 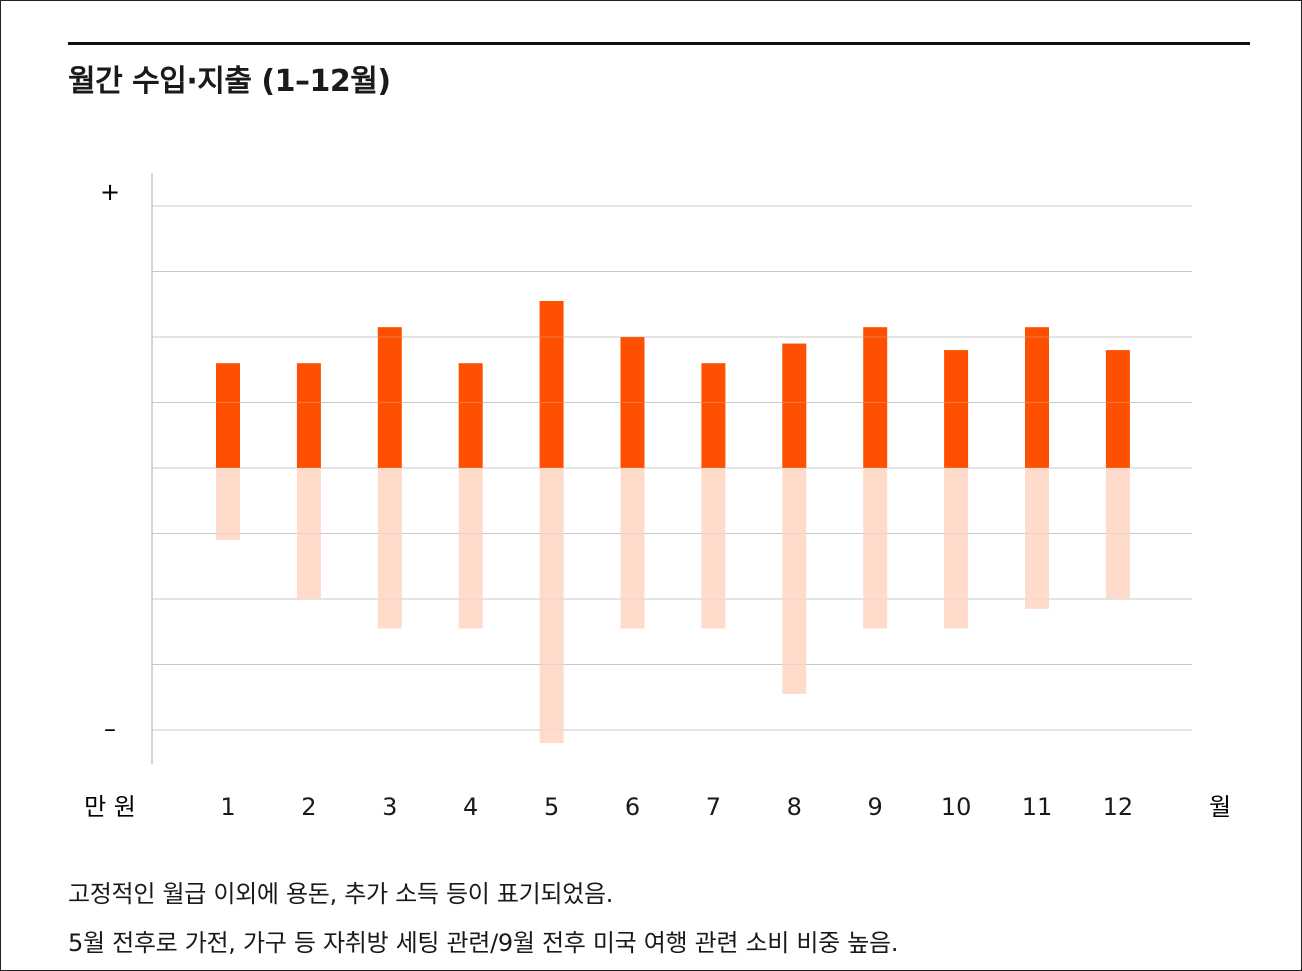 I want to click on title-rule, so click(x=659, y=43).